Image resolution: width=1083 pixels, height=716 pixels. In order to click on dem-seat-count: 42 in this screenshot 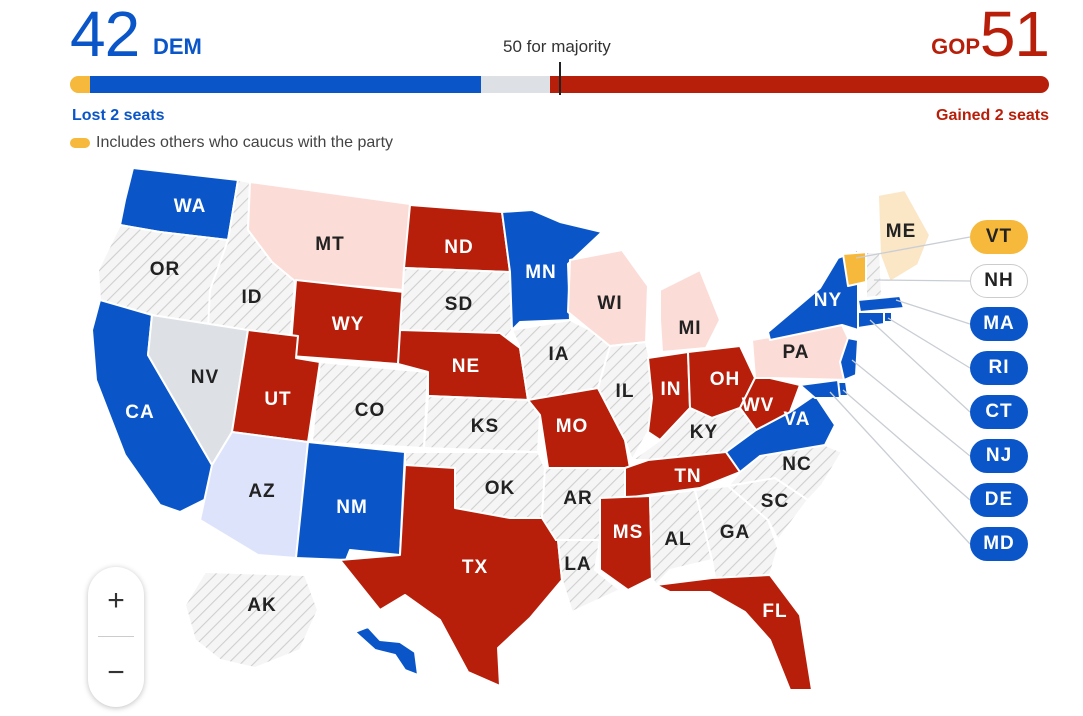, I will do `click(105, 35)`.